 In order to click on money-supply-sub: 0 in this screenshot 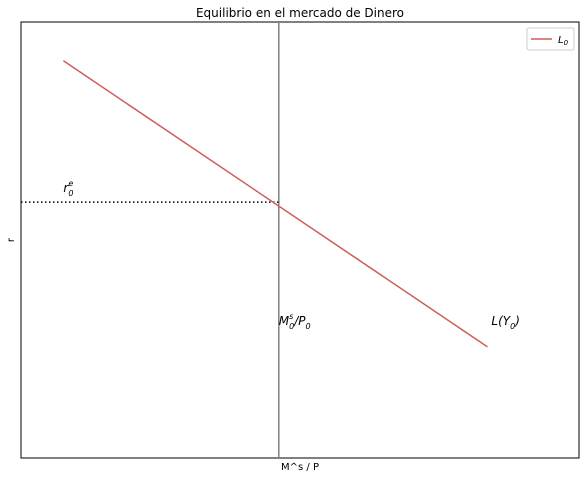, I will do `click(291, 326)`.